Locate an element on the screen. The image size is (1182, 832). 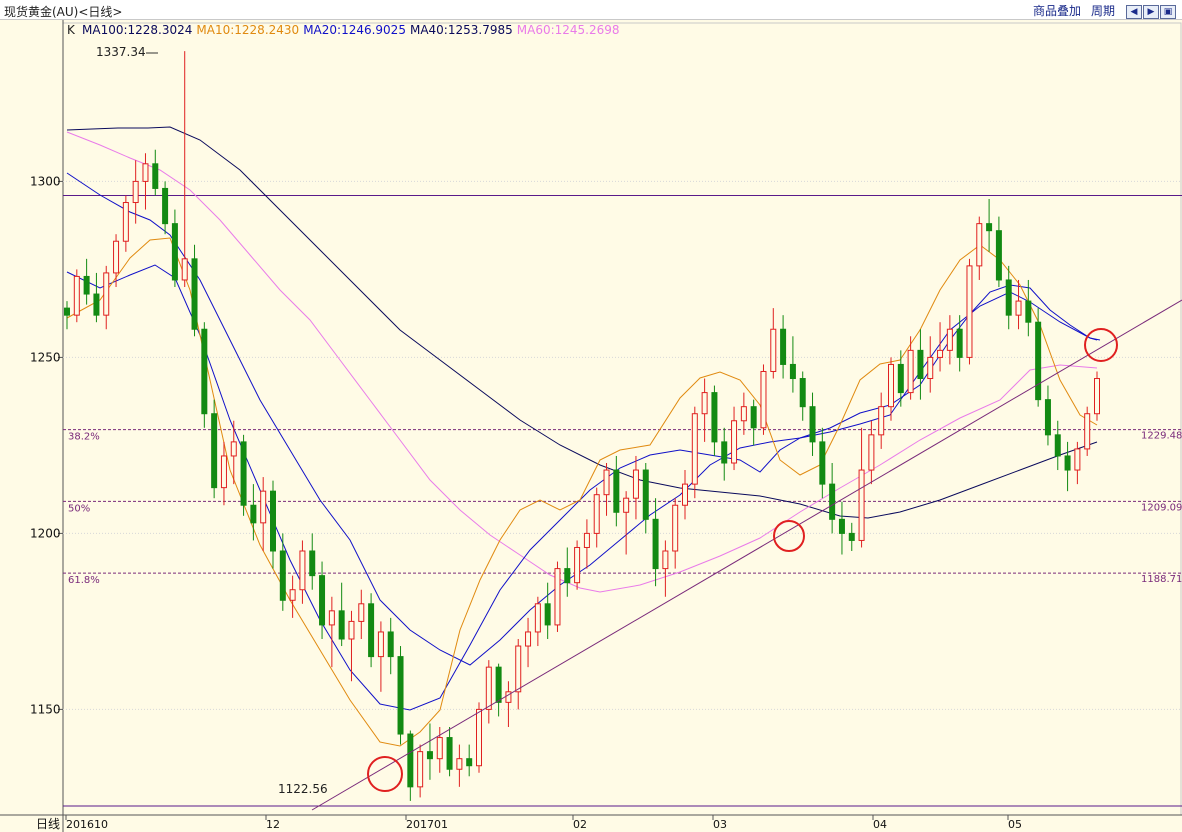
x-axis-ticks: 201610 12 201701 02 03 04 05 is located at coordinates (543, 823).